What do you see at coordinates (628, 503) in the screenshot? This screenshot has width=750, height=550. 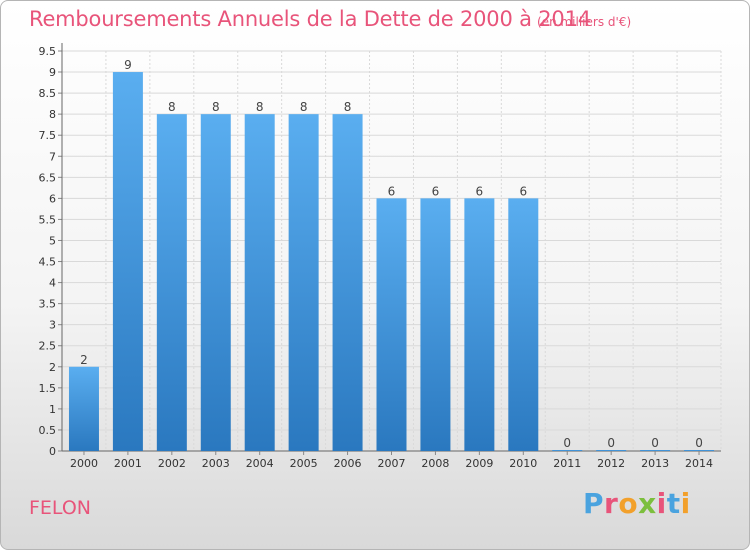 I see `logo-letter: o` at bounding box center [628, 503].